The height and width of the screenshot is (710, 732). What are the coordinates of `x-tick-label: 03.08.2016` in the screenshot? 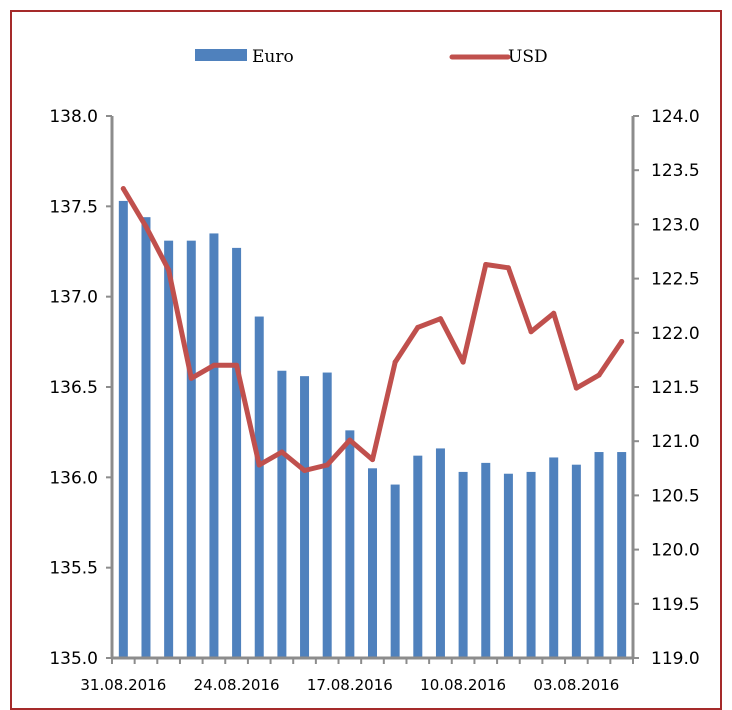 It's located at (576, 685).